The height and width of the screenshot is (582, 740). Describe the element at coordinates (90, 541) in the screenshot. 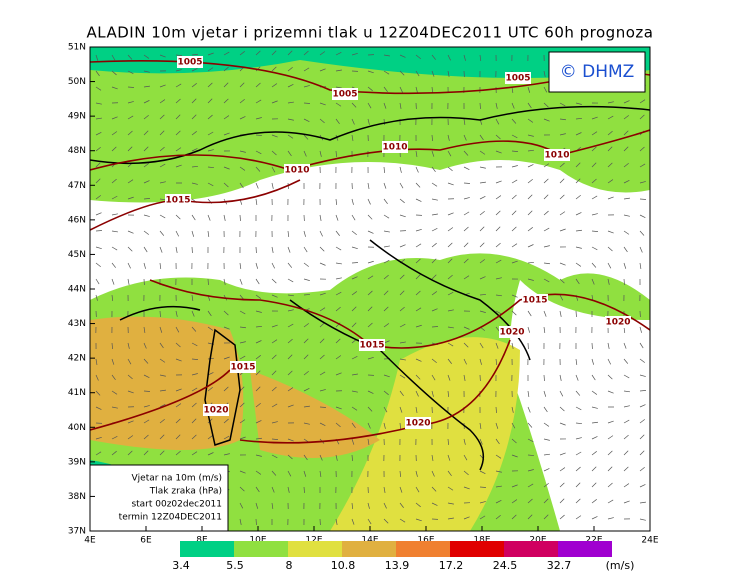

I see `lon-label: 4E` at that location.